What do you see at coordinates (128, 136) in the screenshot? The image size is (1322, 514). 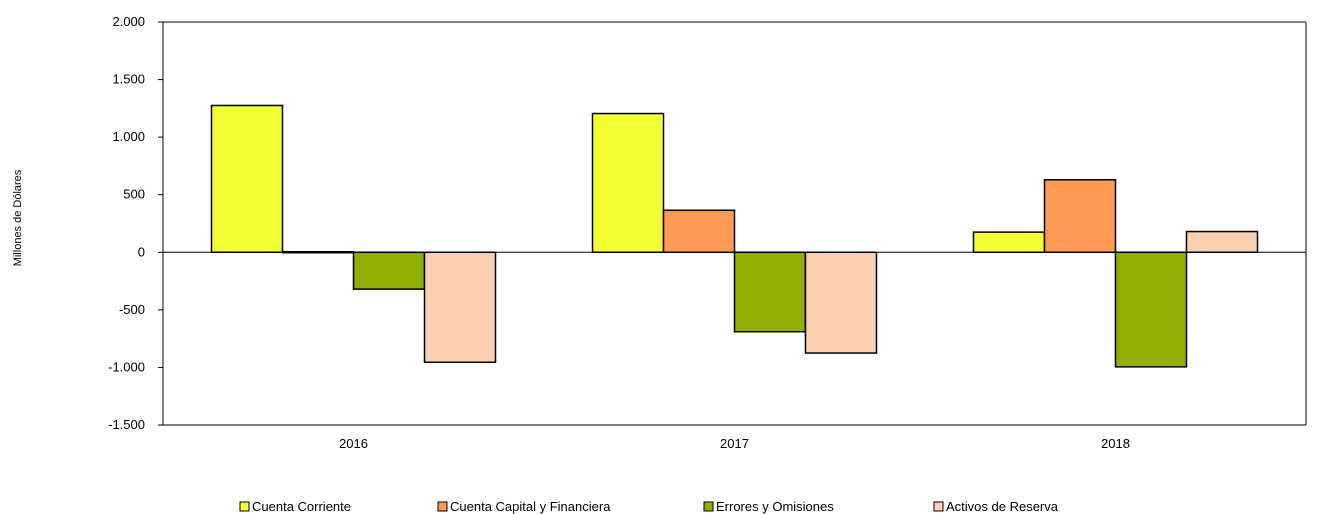 I see `y-tick-label: 1.000` at bounding box center [128, 136].